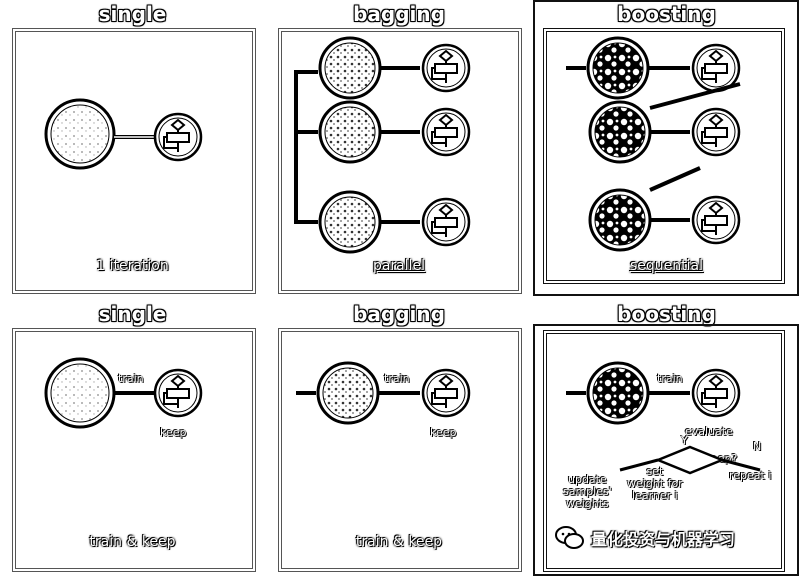  Describe the element at coordinates (666, 266) in the screenshot. I see `panel-caption: sequential` at that location.